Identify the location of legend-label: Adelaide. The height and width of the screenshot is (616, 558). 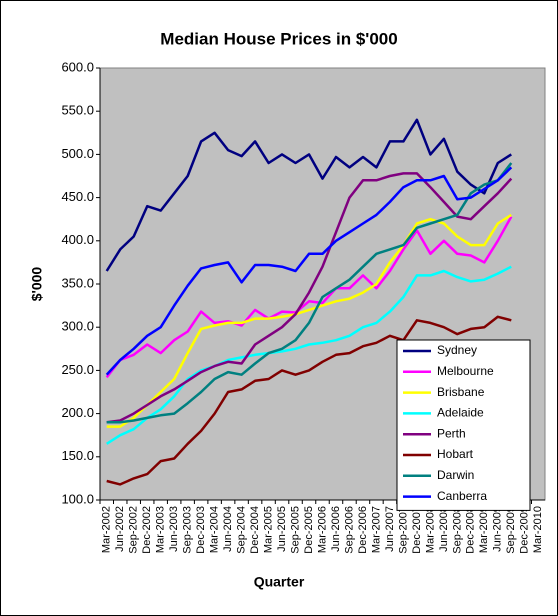
(460, 413).